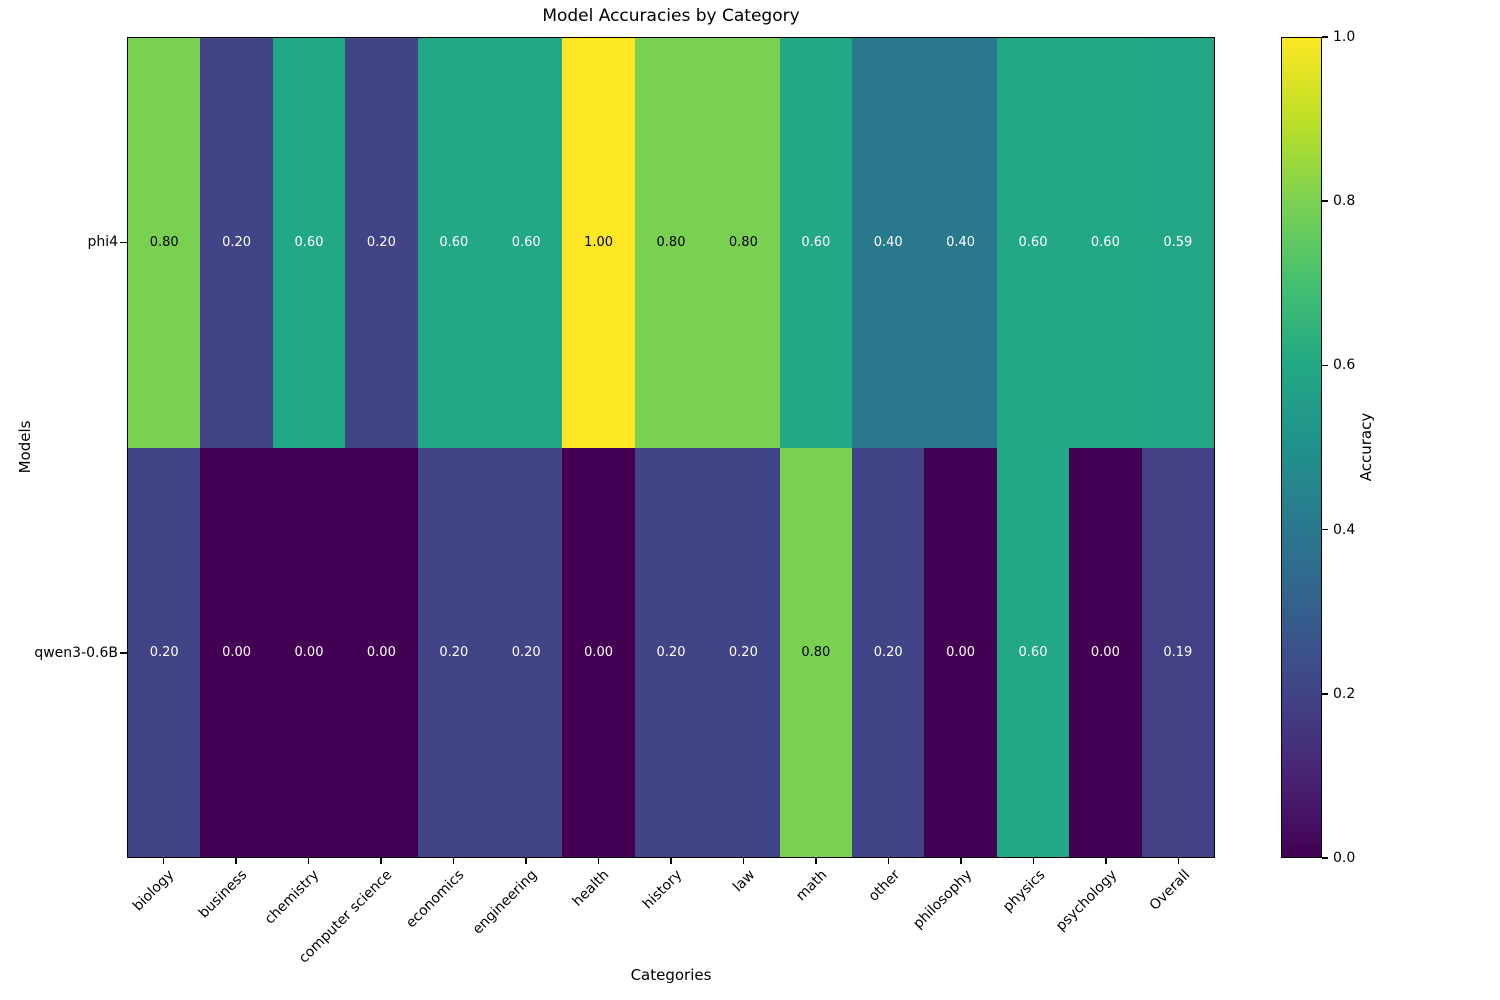 The width and height of the screenshot is (1500, 1000). What do you see at coordinates (1301, 447) in the screenshot?
I see `colorbar` at bounding box center [1301, 447].